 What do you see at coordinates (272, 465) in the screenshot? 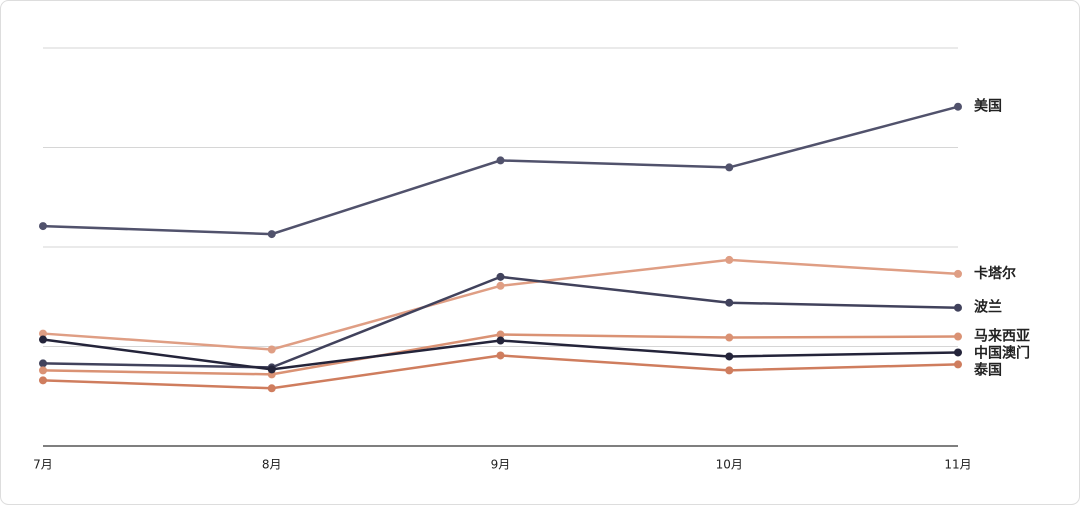
I see `x-tick-label: 8月` at bounding box center [272, 465].